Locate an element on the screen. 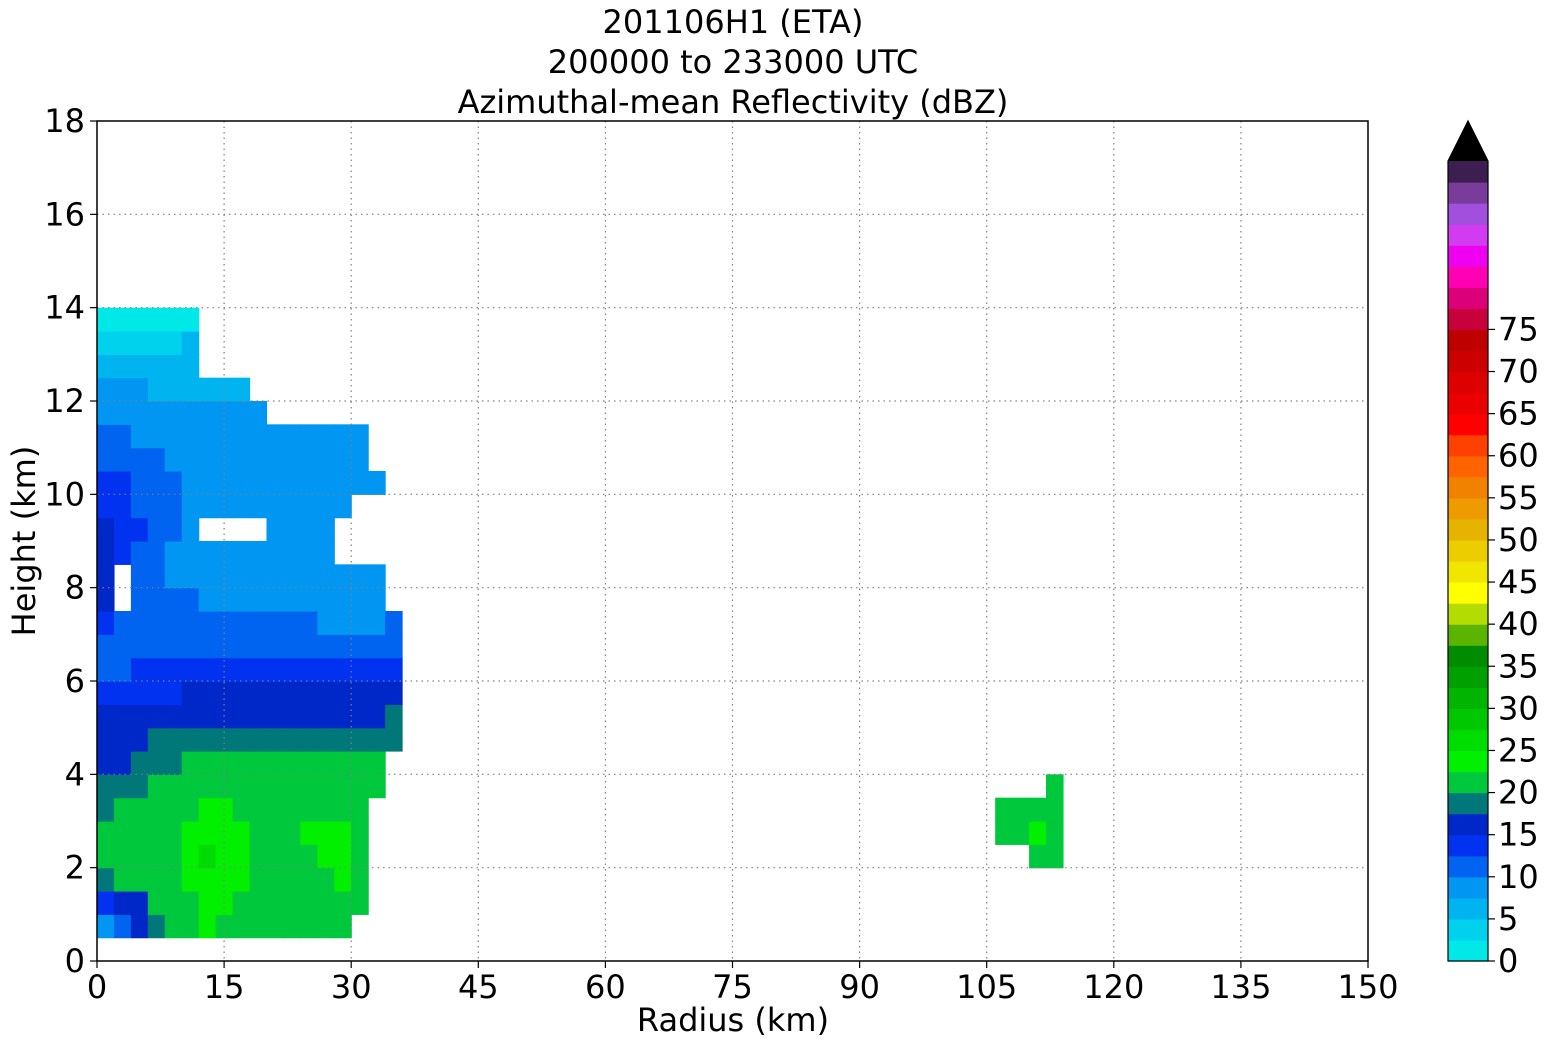 This screenshot has height=1045, width=1548. x-tick-label: 30 is located at coordinates (351, 987).